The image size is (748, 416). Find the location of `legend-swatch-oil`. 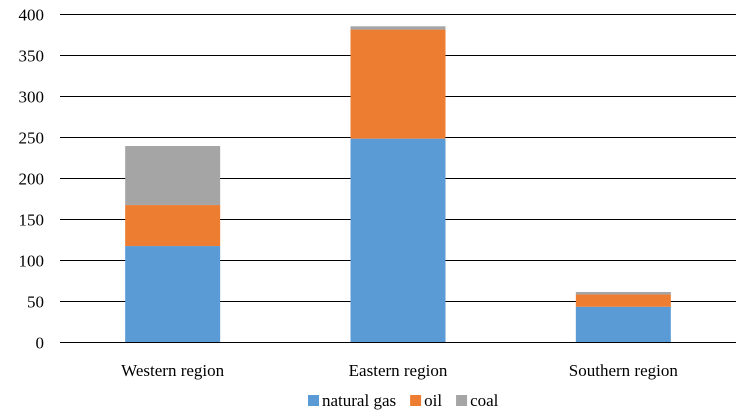

legend-swatch-oil is located at coordinates (416, 400).